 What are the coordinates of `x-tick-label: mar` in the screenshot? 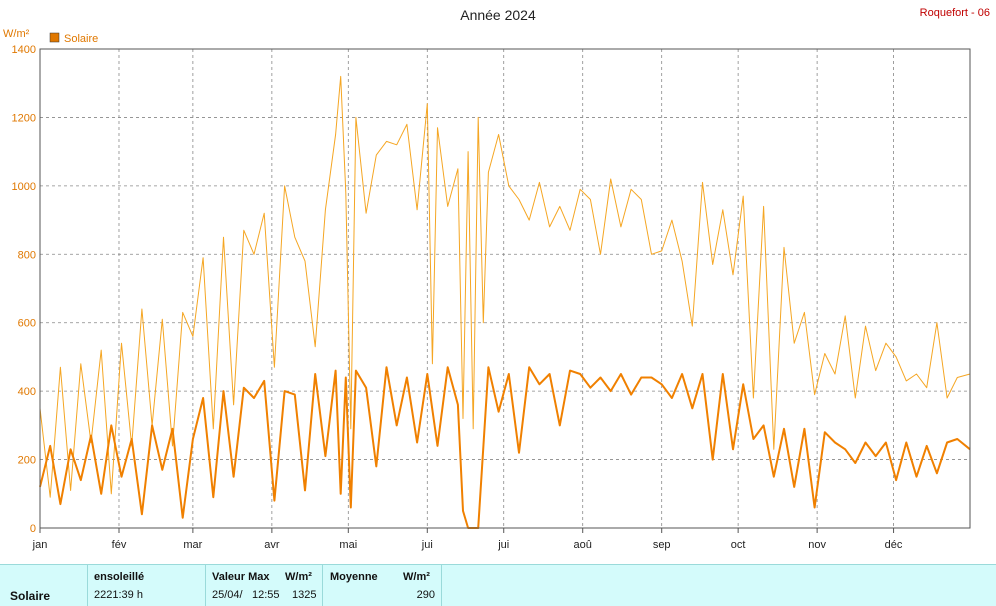 It's located at (192, 545).